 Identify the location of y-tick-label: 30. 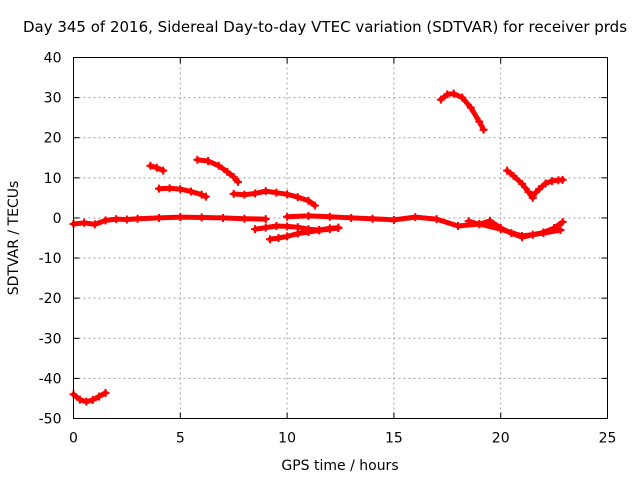
(53, 99).